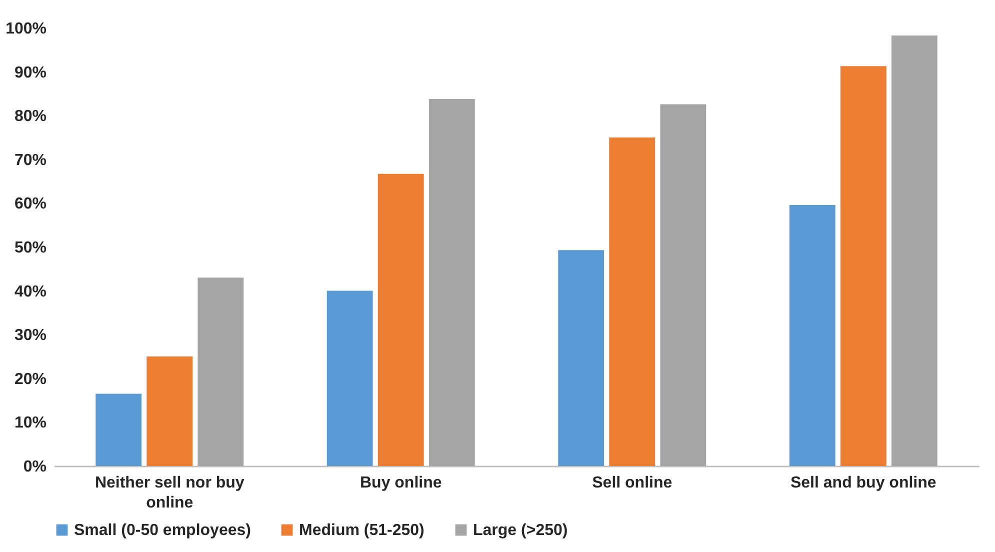  I want to click on y-tick-label: 10%, so click(30, 423).